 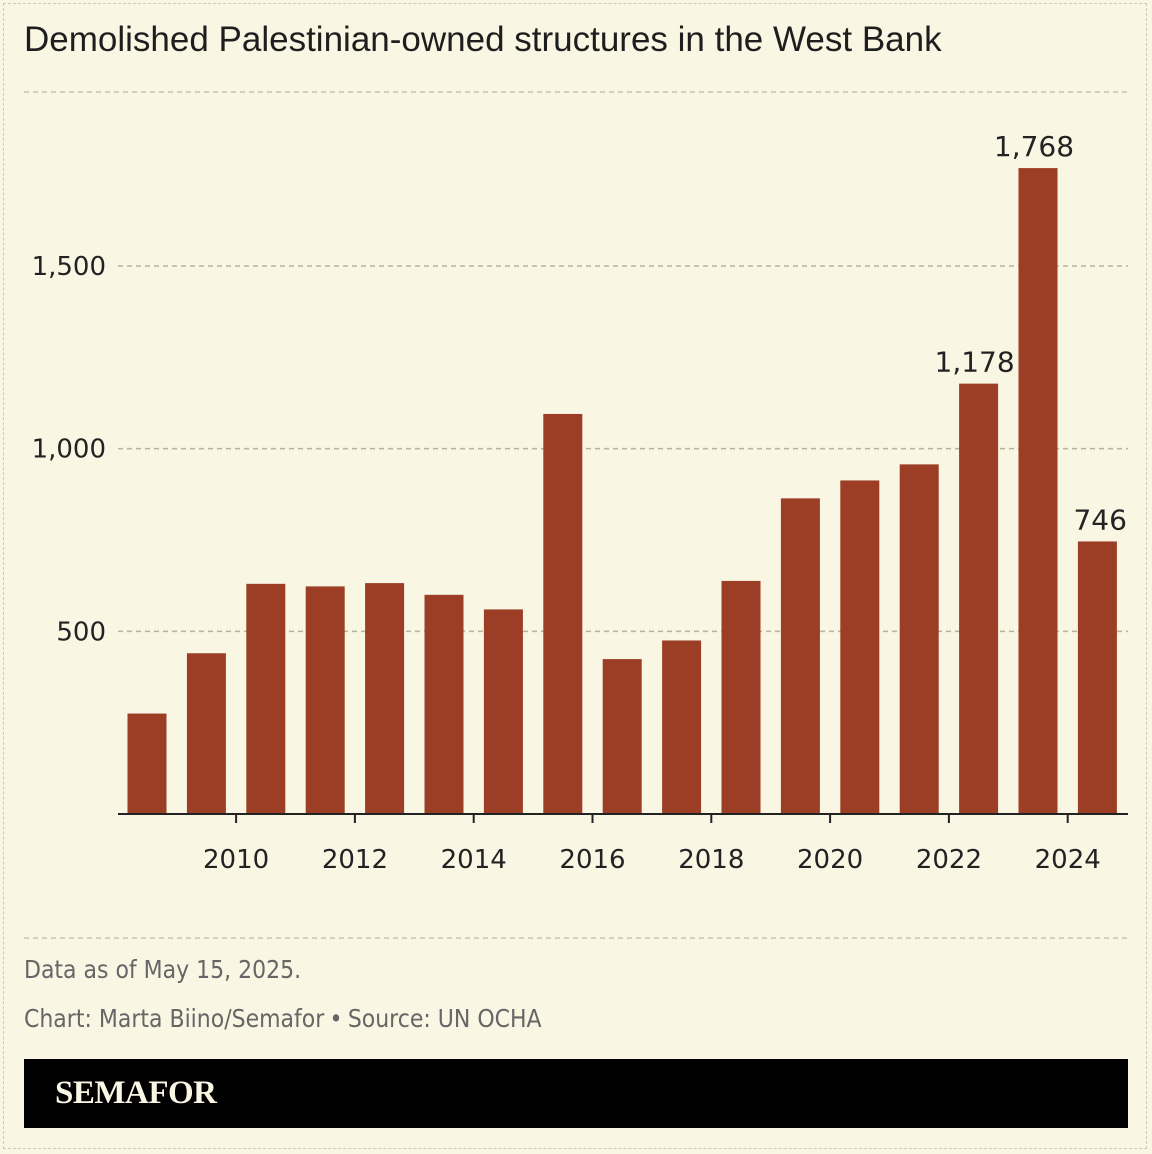 What do you see at coordinates (444, 704) in the screenshot?
I see `bar-2014` at bounding box center [444, 704].